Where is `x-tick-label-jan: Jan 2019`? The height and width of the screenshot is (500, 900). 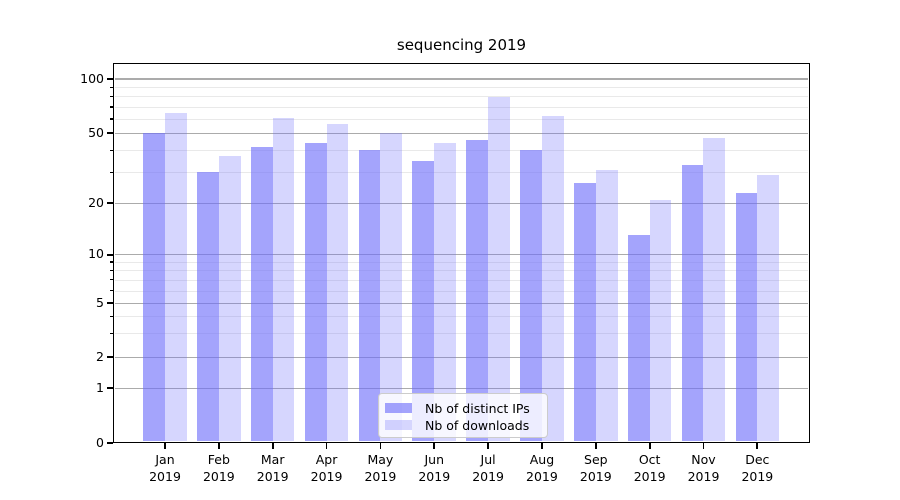 x-tick-label-jan: Jan 2019 is located at coordinates (165, 468).